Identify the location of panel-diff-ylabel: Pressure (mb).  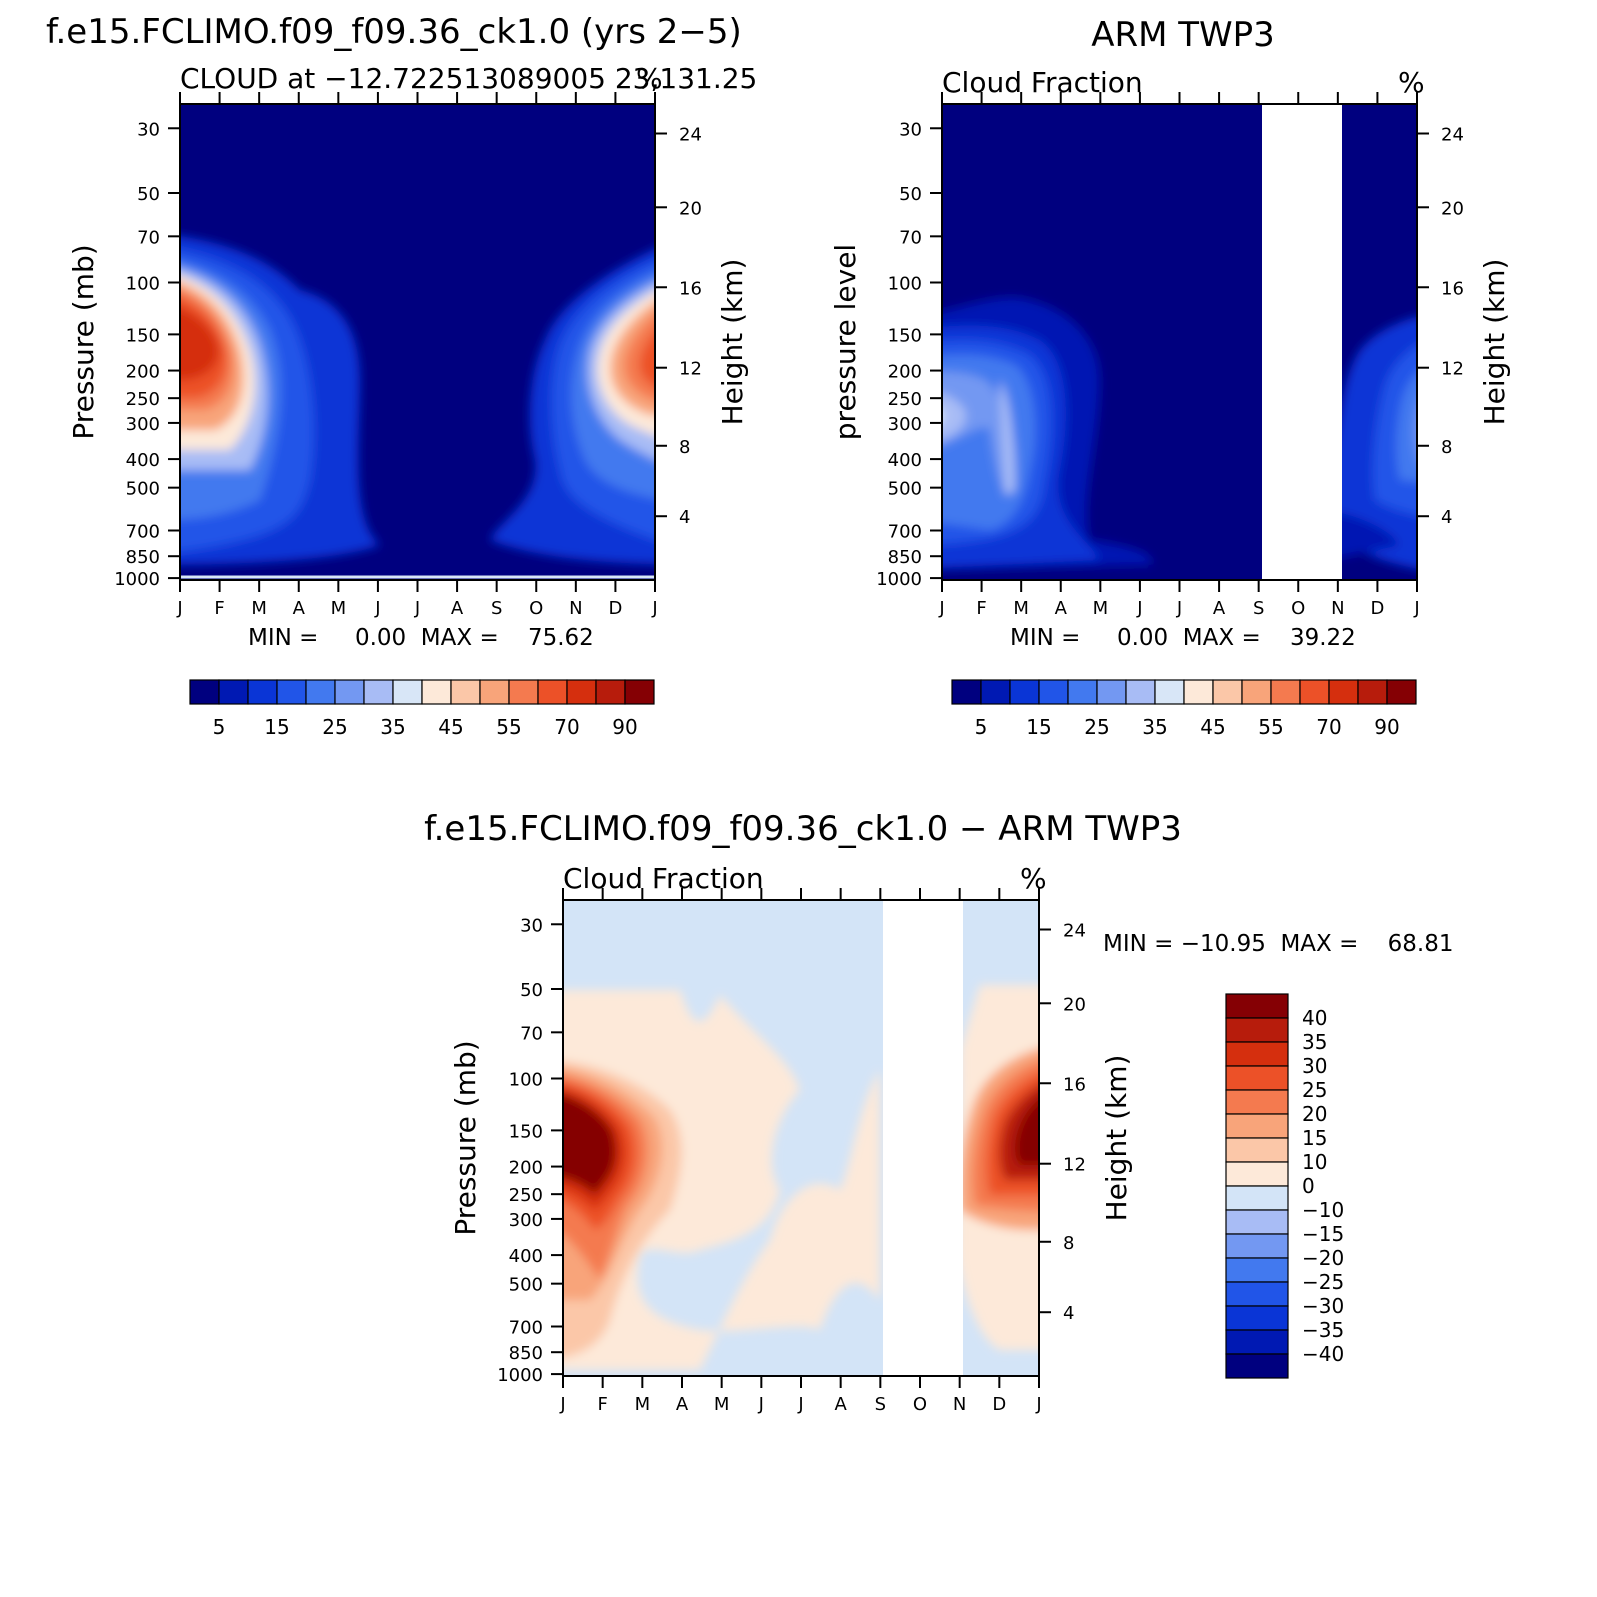
(465, 1137).